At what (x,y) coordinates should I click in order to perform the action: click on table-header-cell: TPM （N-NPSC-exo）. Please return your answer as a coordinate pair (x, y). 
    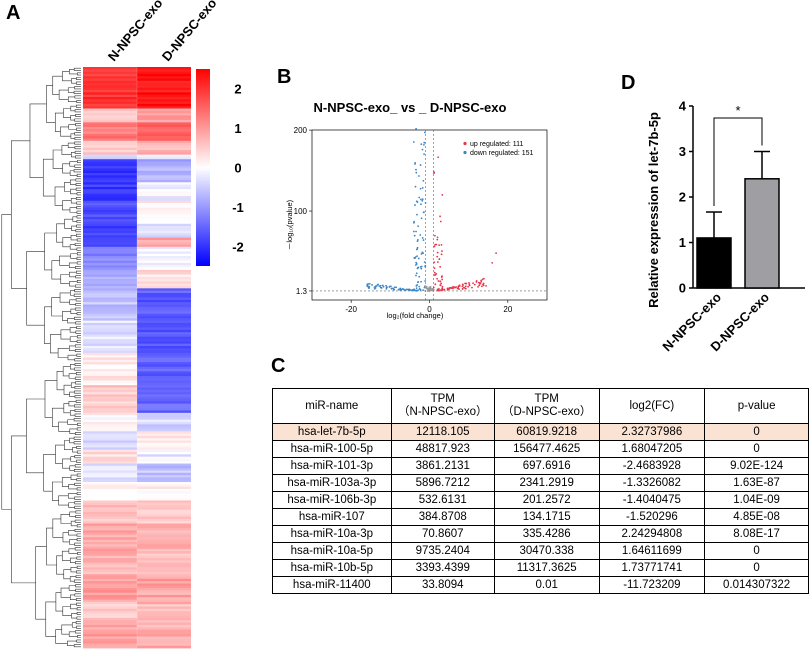
    Looking at the image, I should click on (442, 406).